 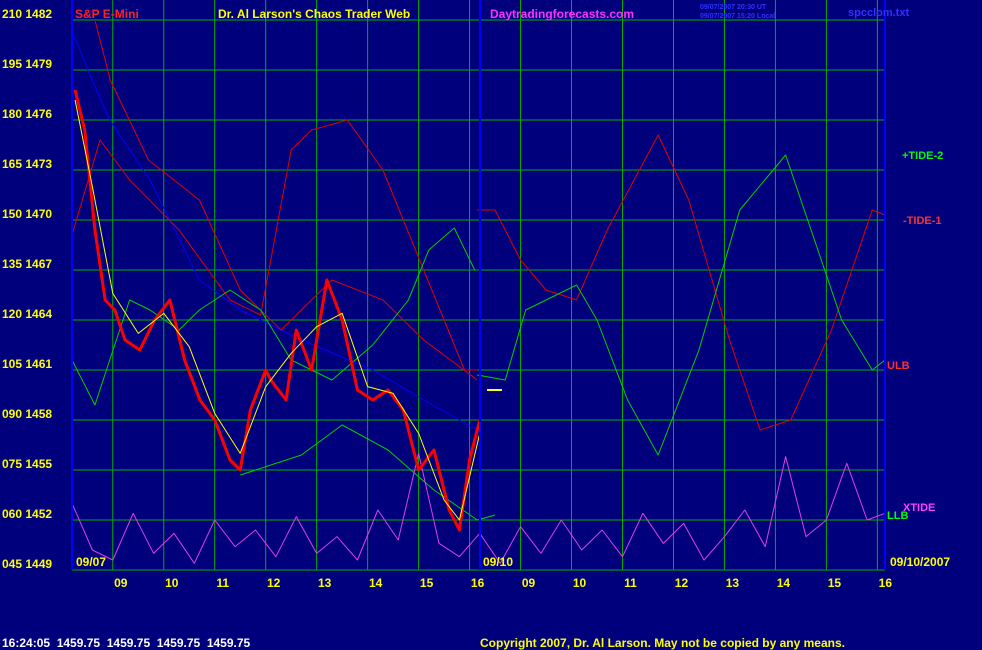 I want to click on y-tick-label: 060 1452, so click(x=27, y=514).